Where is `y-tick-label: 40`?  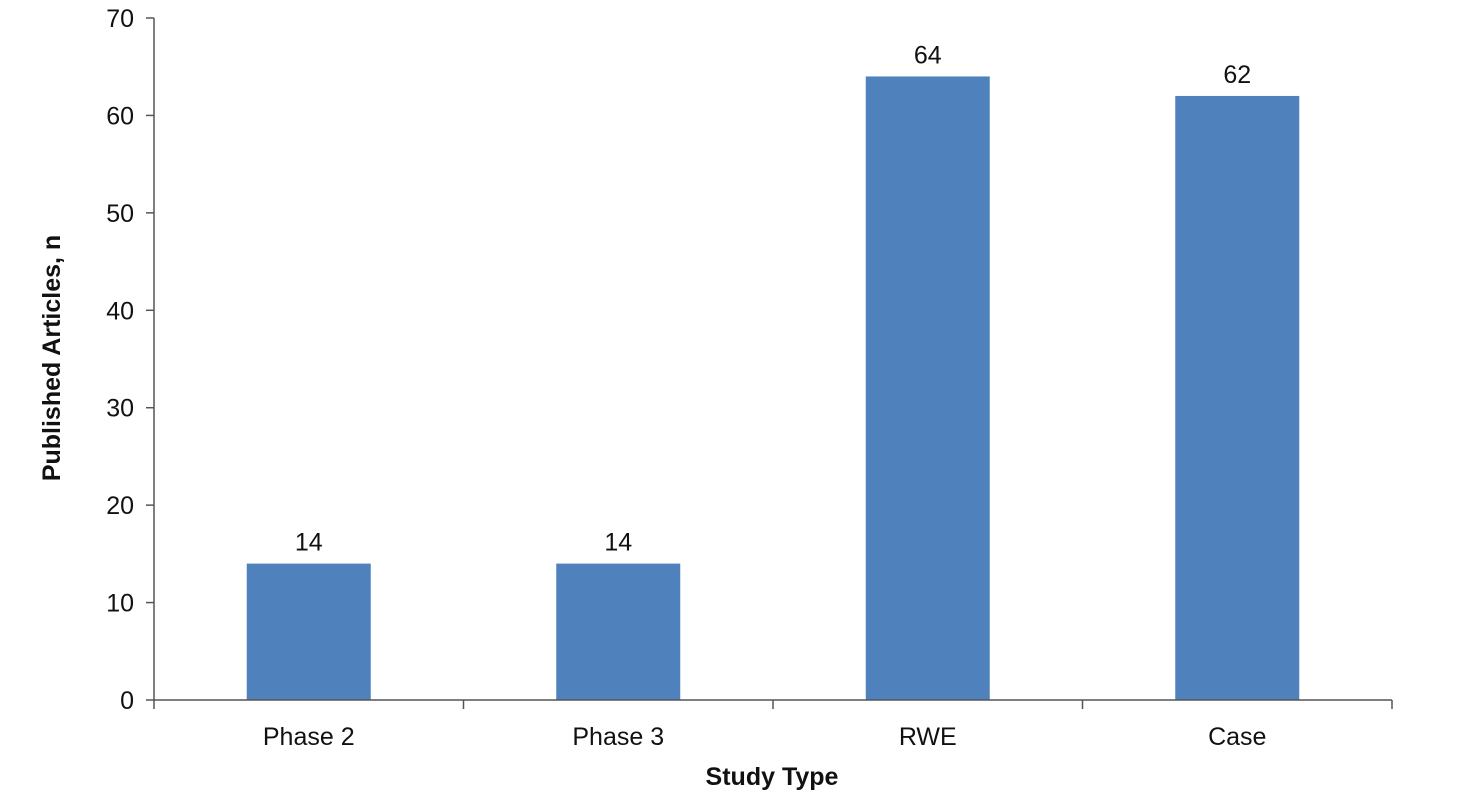
y-tick-label: 40 is located at coordinates (120, 311).